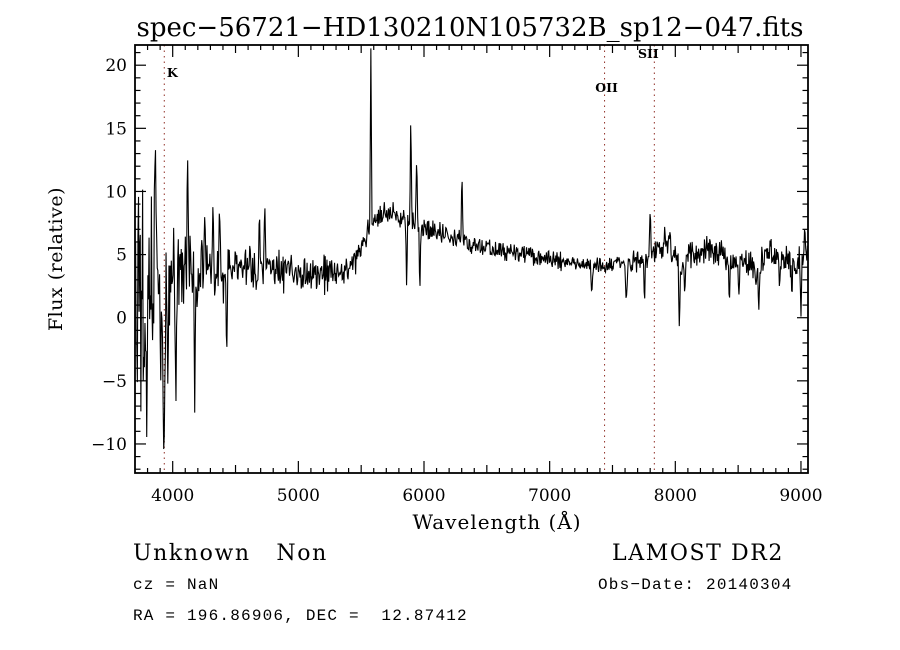  I want to click on y-tick-label: 0, so click(121, 319).